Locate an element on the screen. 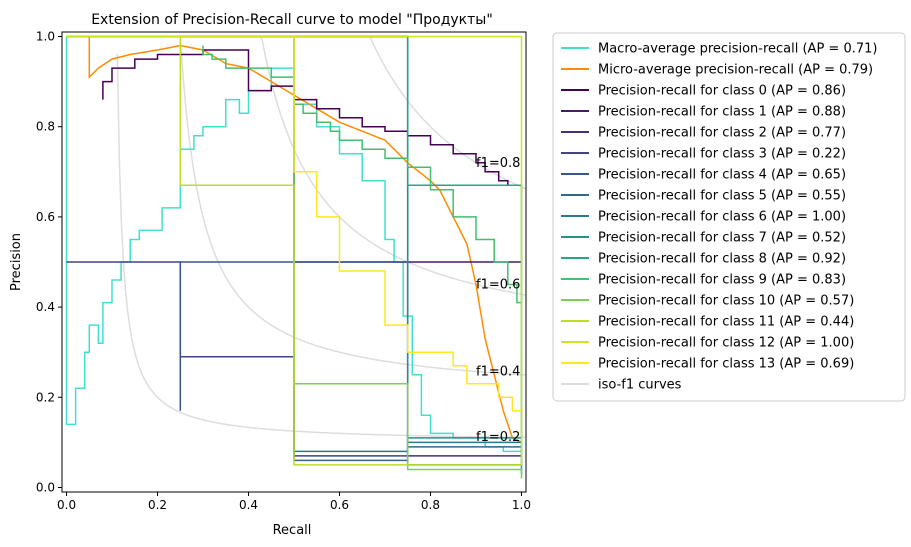 Image resolution: width=911 pixels, height=547 pixels. legend-entry: Precision-recall for class 6 (AP = 1.00) is located at coordinates (722, 217).